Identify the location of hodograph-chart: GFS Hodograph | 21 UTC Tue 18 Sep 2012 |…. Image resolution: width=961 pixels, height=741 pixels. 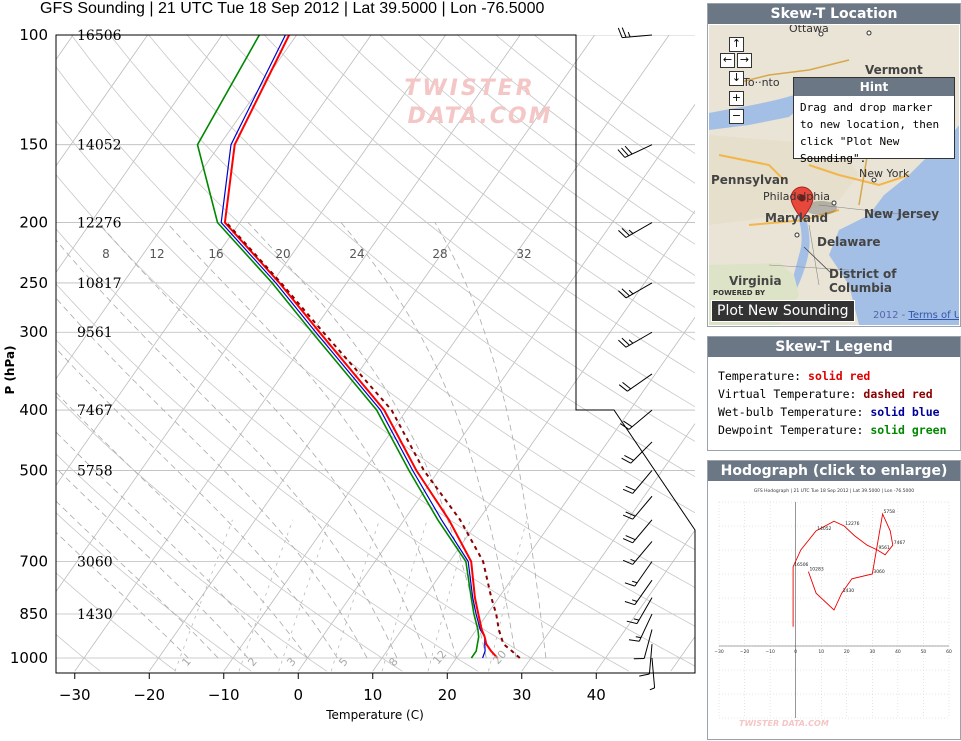
(834, 610).